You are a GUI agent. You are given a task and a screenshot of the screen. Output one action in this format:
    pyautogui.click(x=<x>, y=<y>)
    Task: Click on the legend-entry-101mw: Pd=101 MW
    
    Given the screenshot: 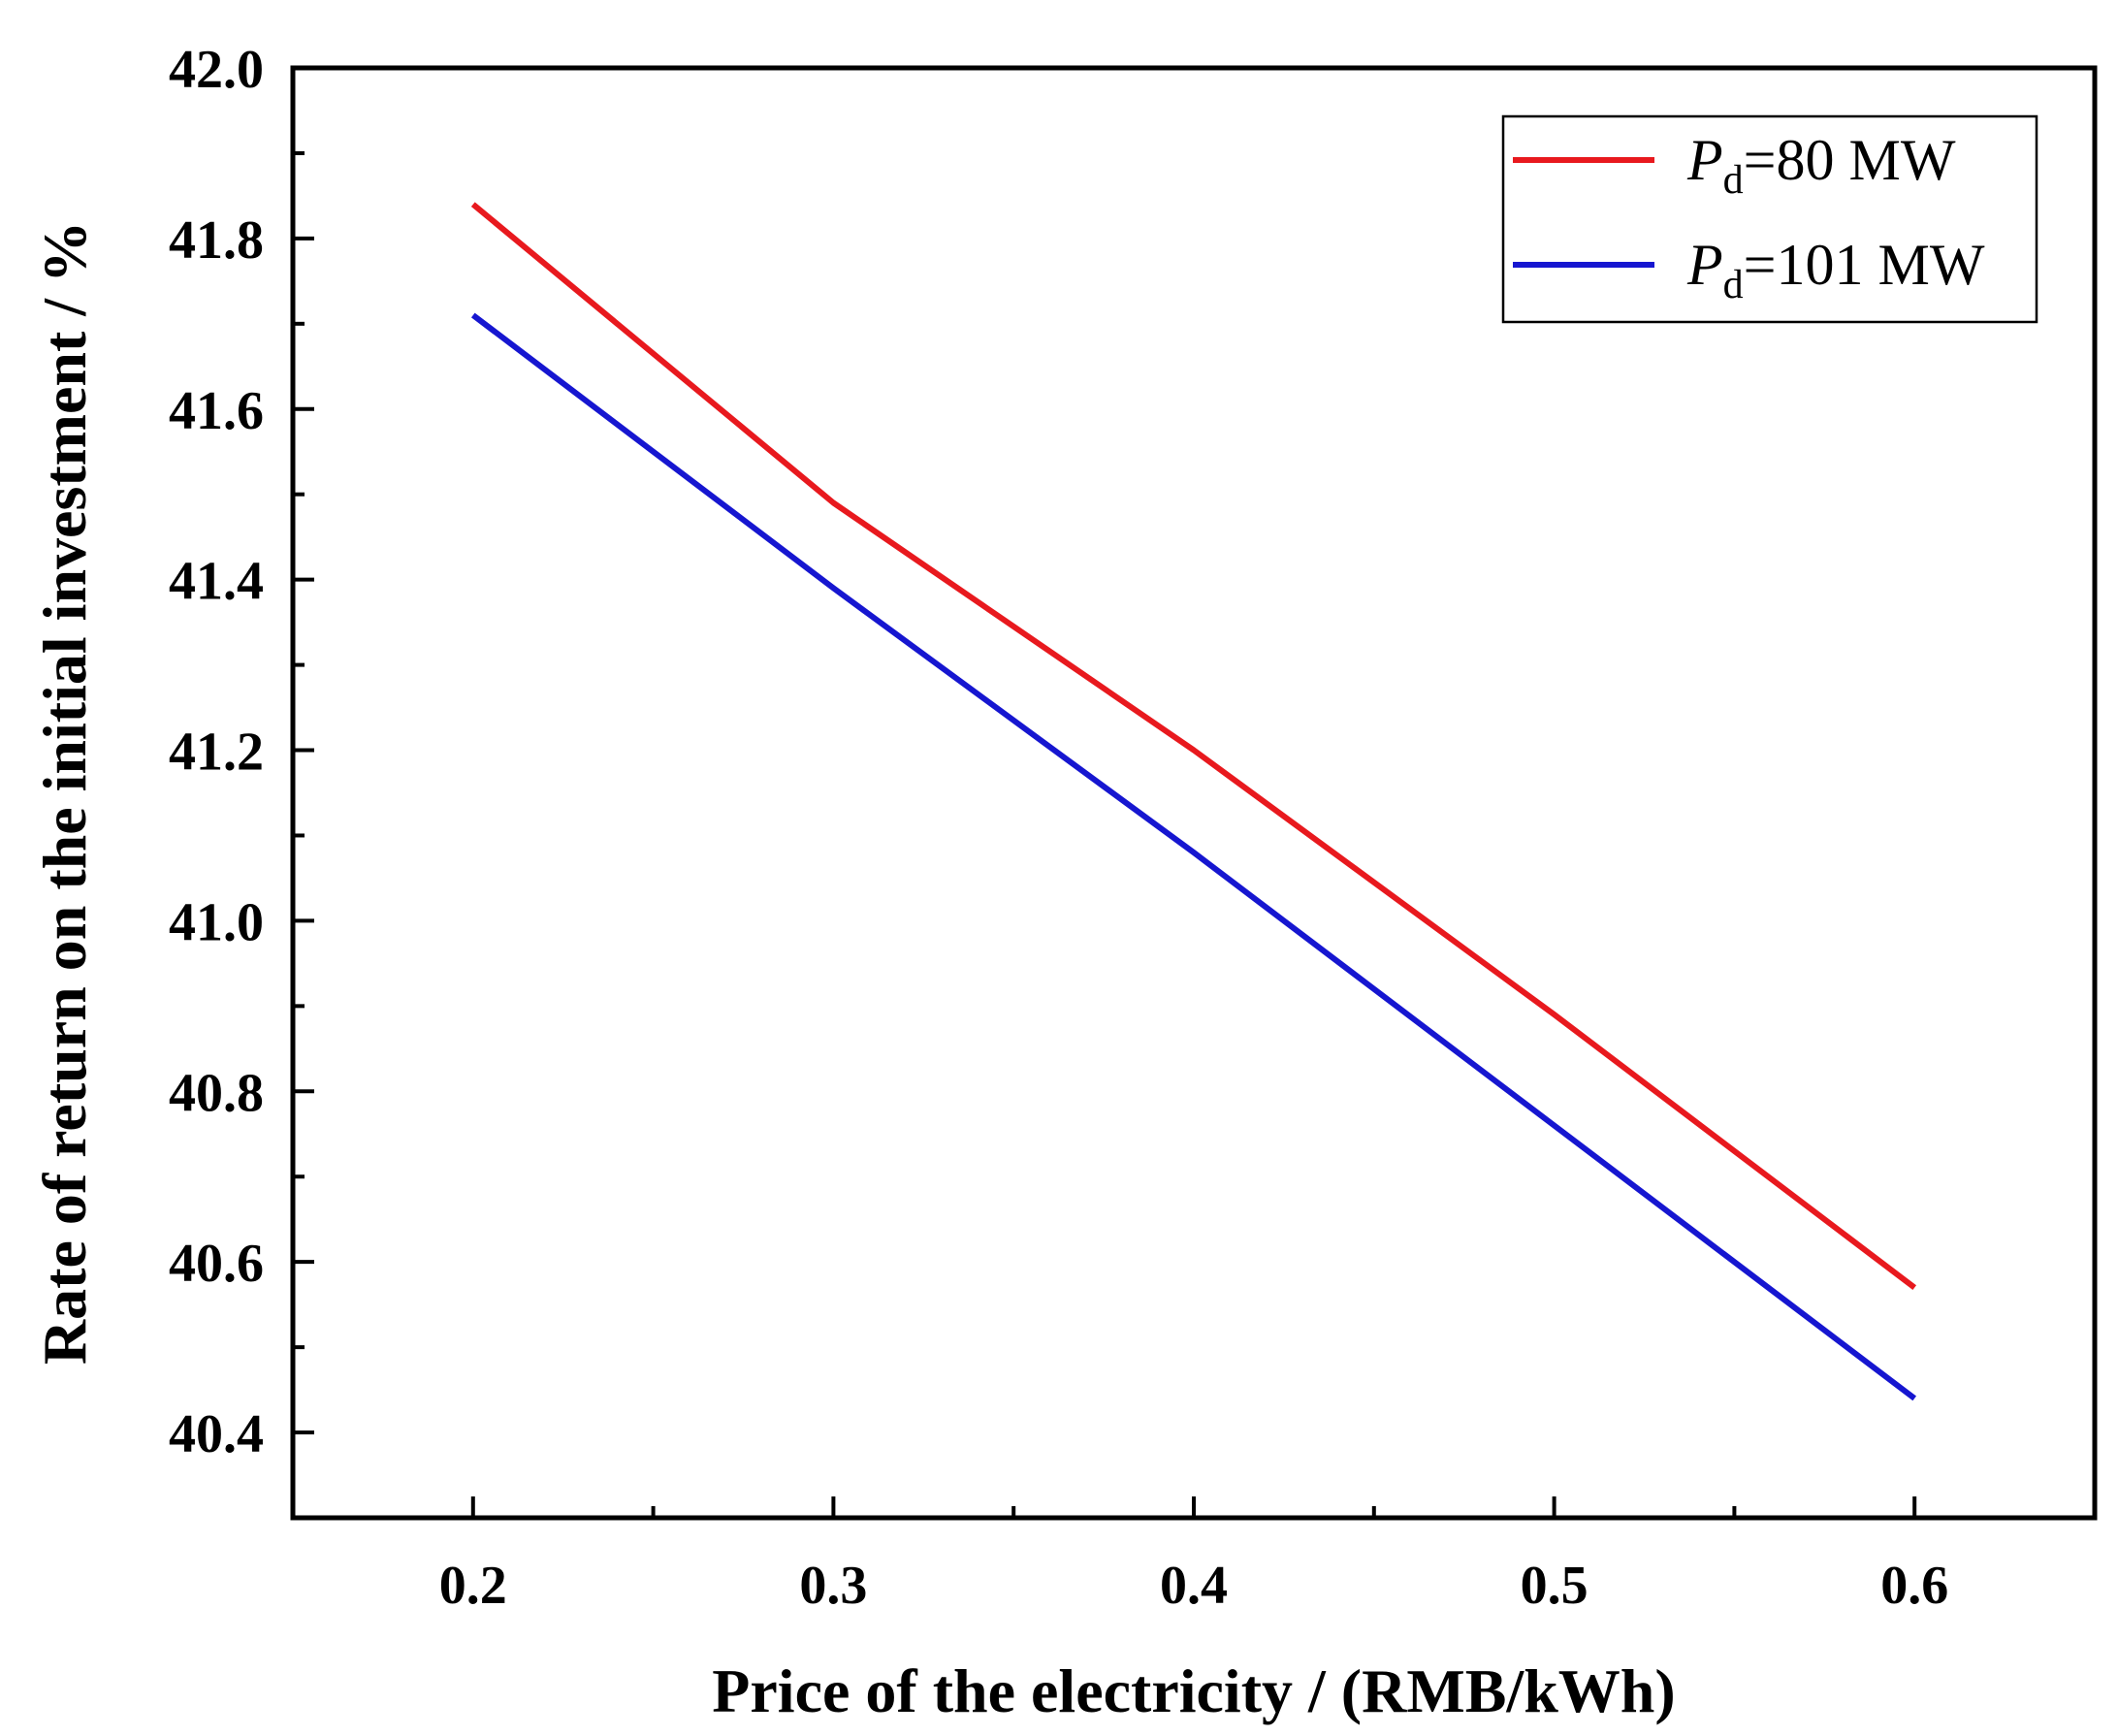 What is the action you would take?
    pyautogui.click(x=1749, y=270)
    